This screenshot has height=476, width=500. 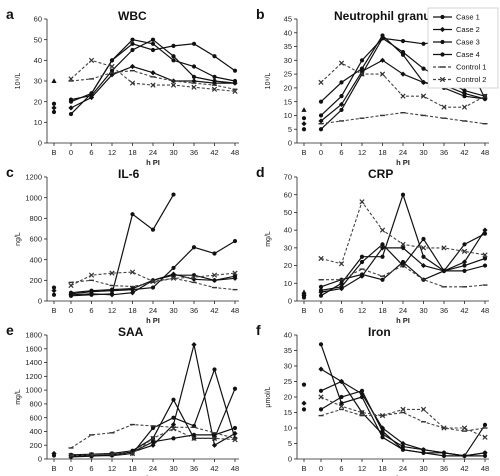 What do you see at coordinates (341, 152) in the screenshot?
I see `panel-b-xtick-label: 6` at bounding box center [341, 152].